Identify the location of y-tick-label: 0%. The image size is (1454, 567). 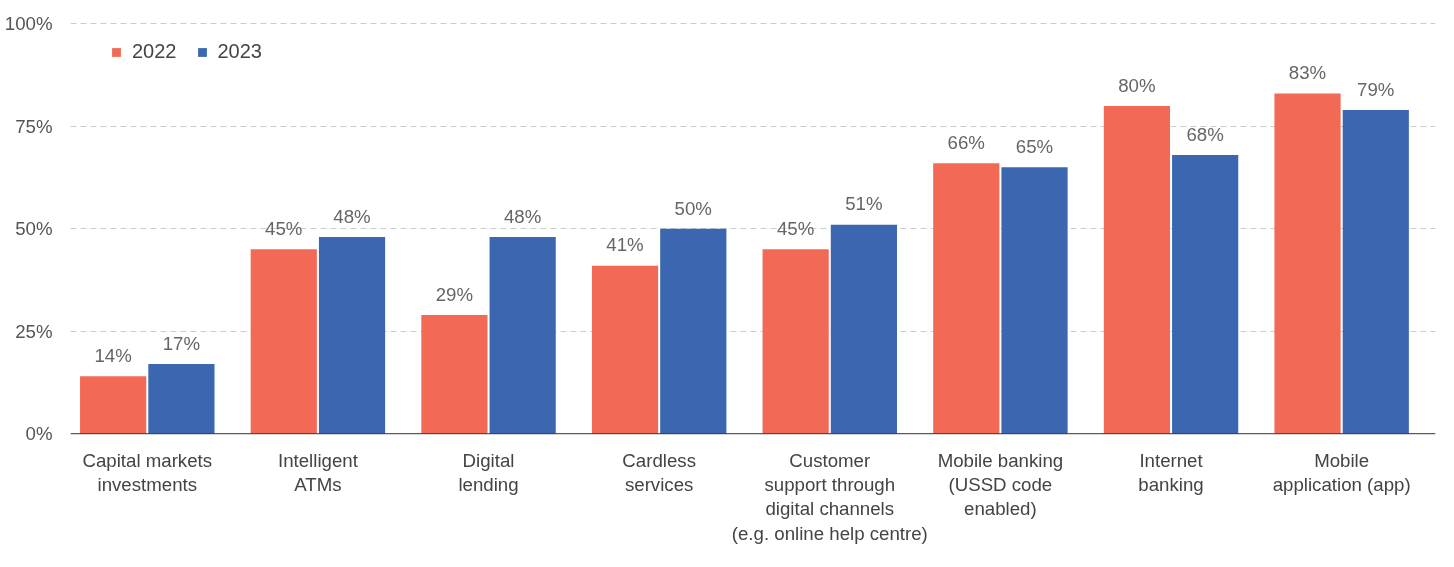
(39, 434).